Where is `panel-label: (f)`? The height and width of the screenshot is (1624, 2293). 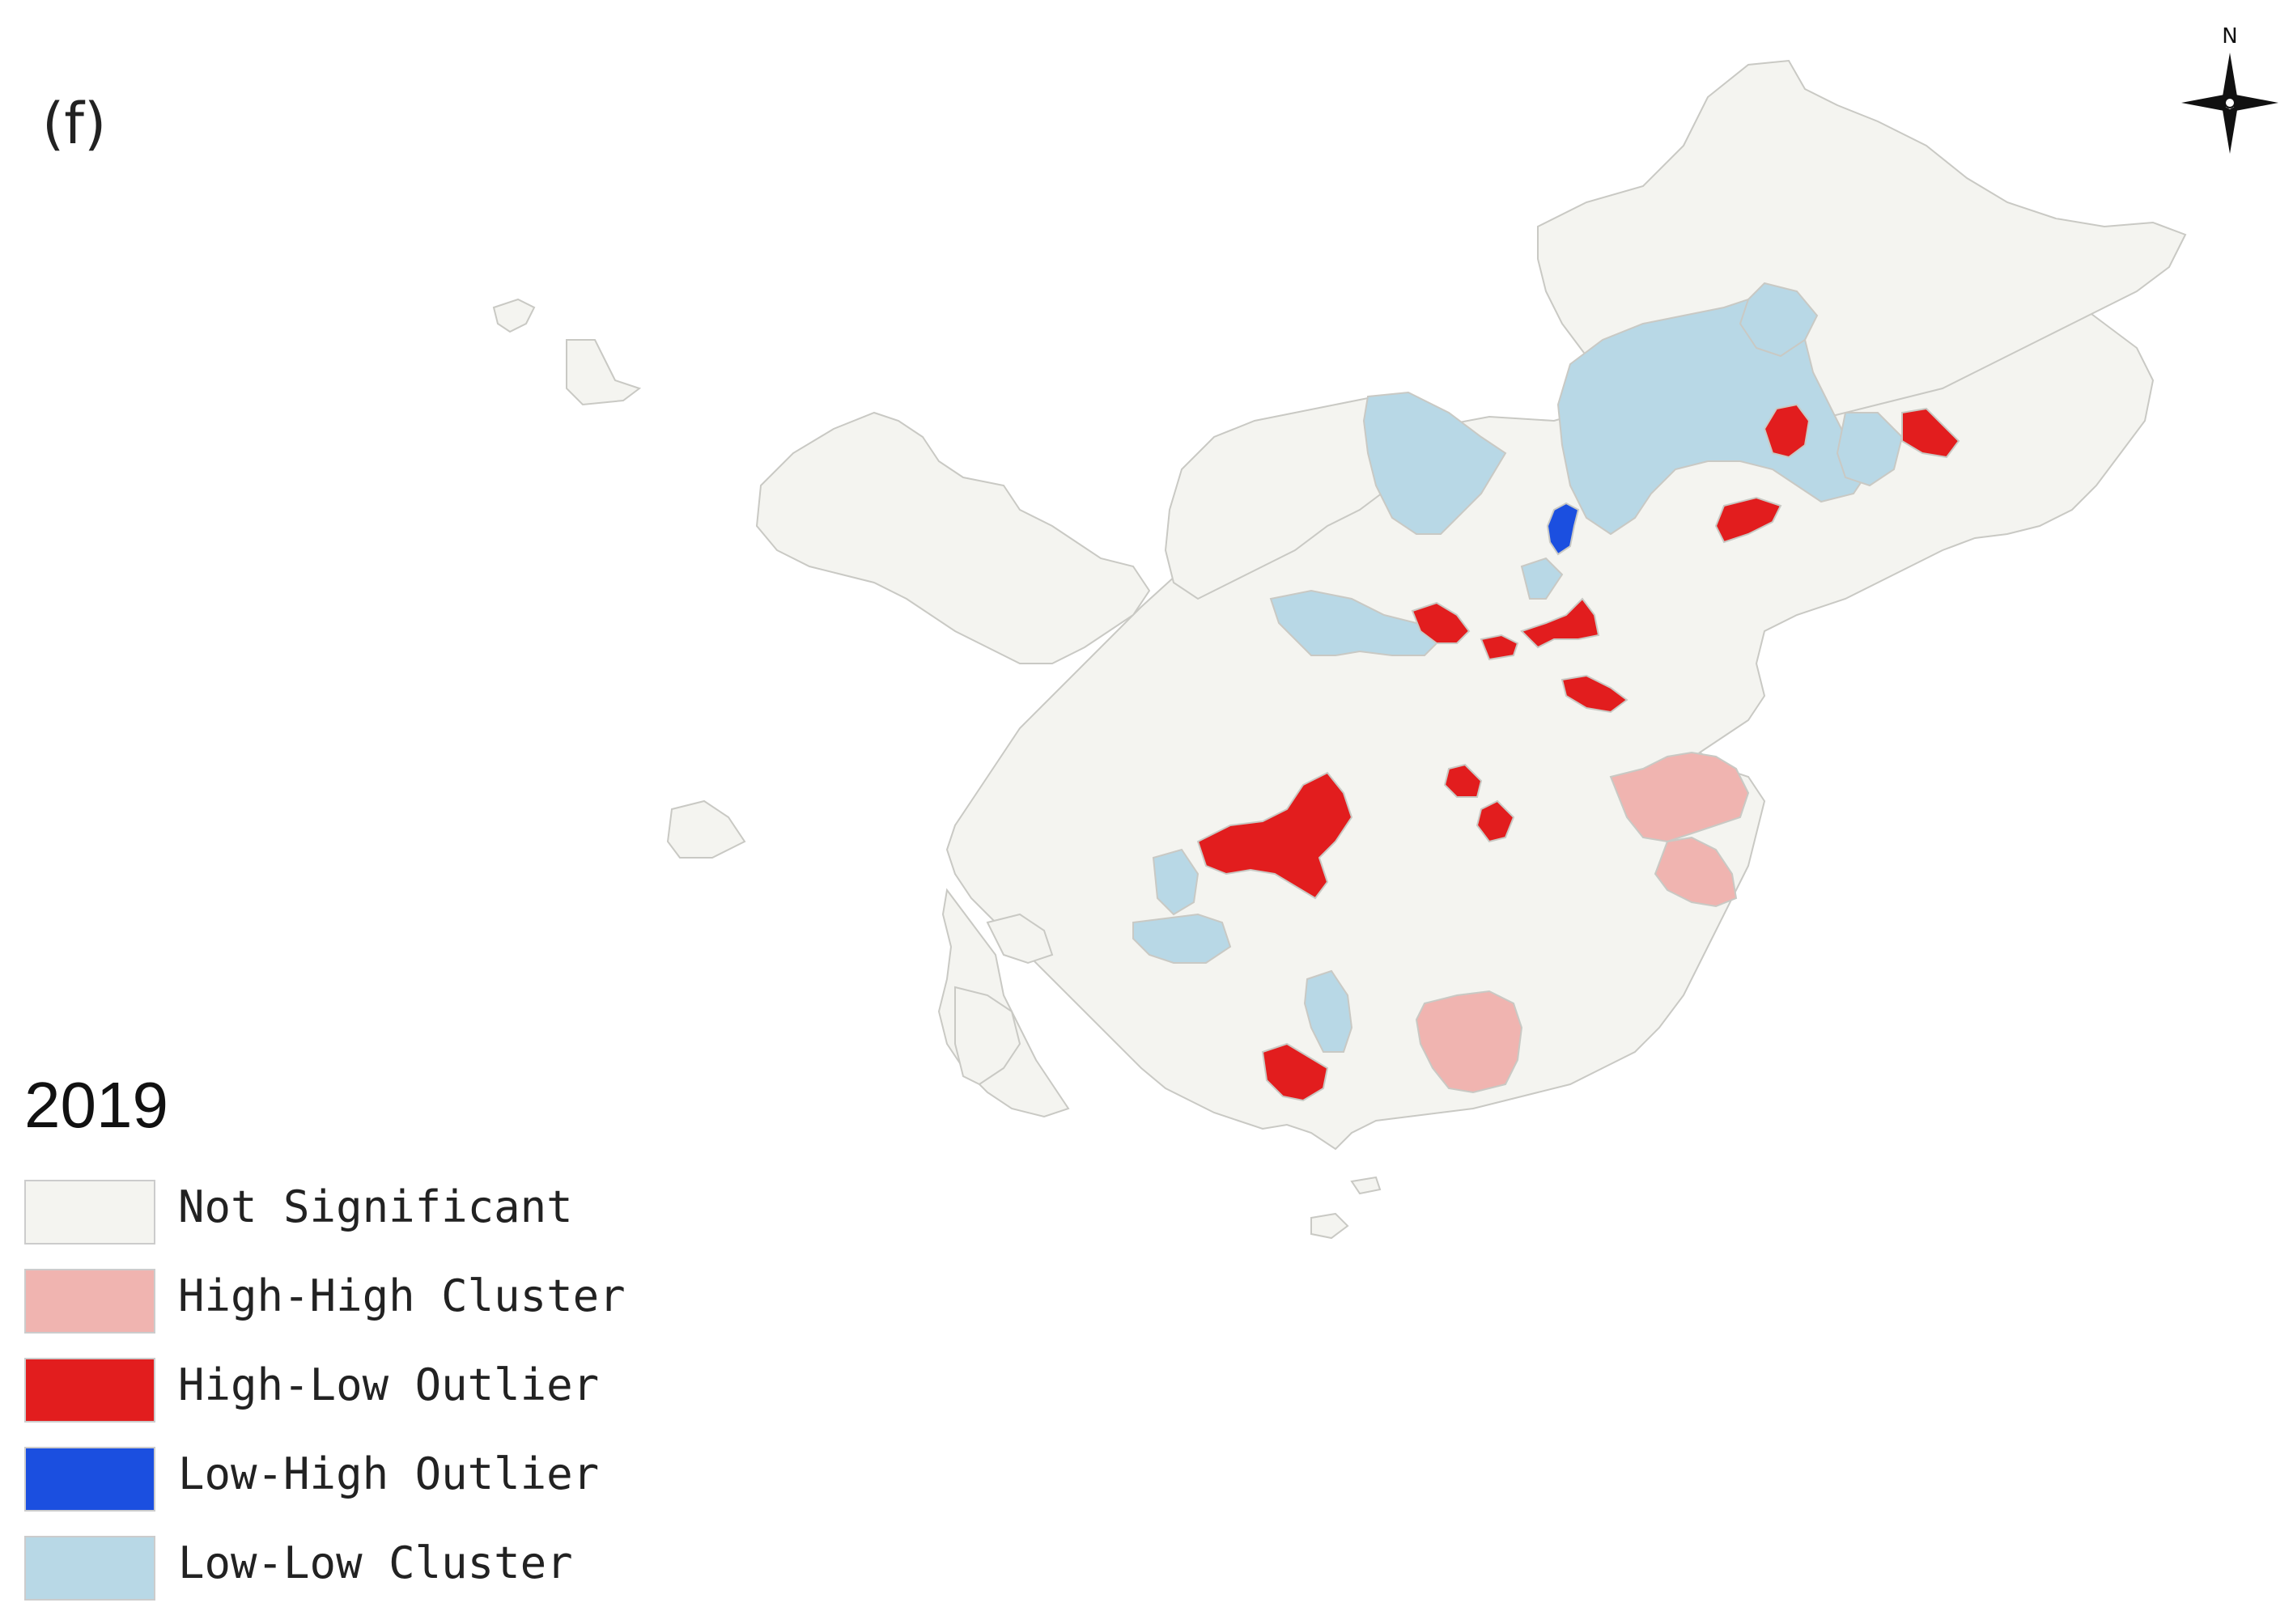 panel-label: (f) is located at coordinates (74, 124).